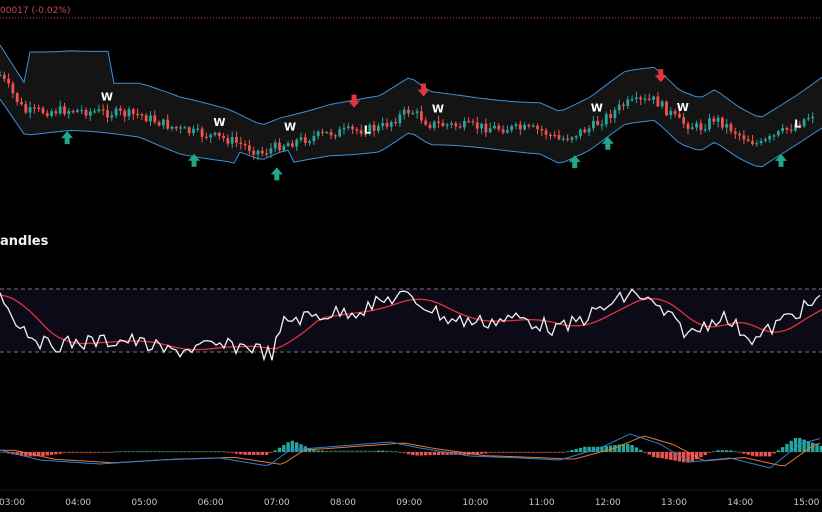  Describe the element at coordinates (740, 503) in the screenshot. I see `x-tick-label: 14:00` at that location.